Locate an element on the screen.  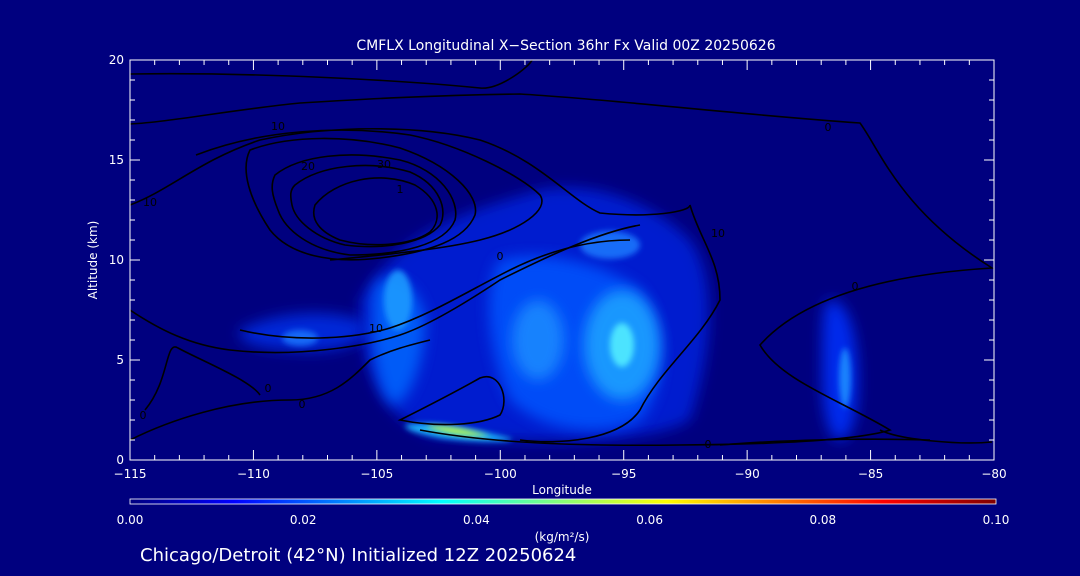
y-tick-label: 15 is located at coordinates (116, 160).